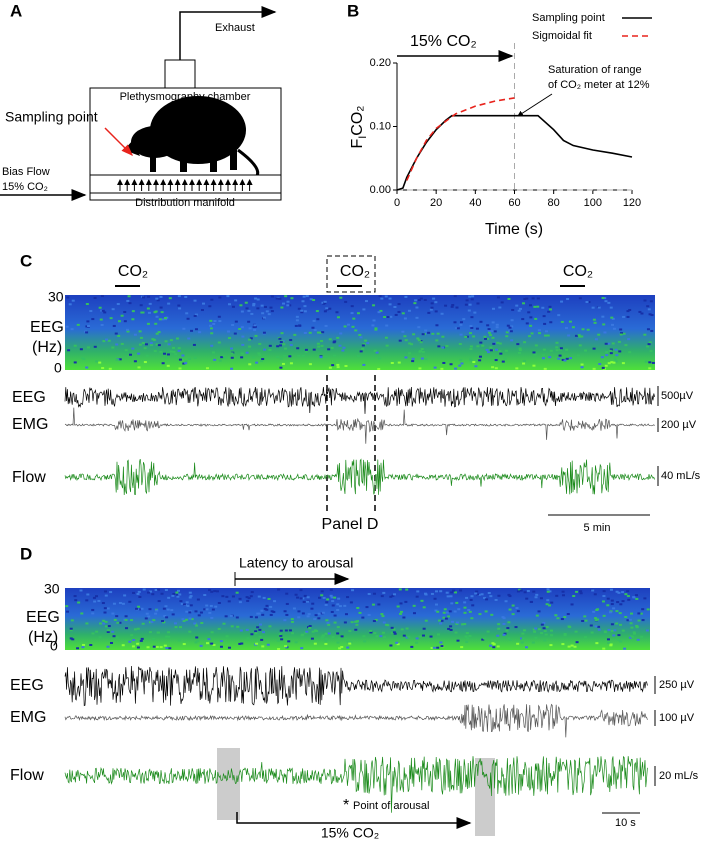 This screenshot has height=845, width=702. Describe the element at coordinates (632, 203) in the screenshot. I see `x-tick-label: 120` at that location.